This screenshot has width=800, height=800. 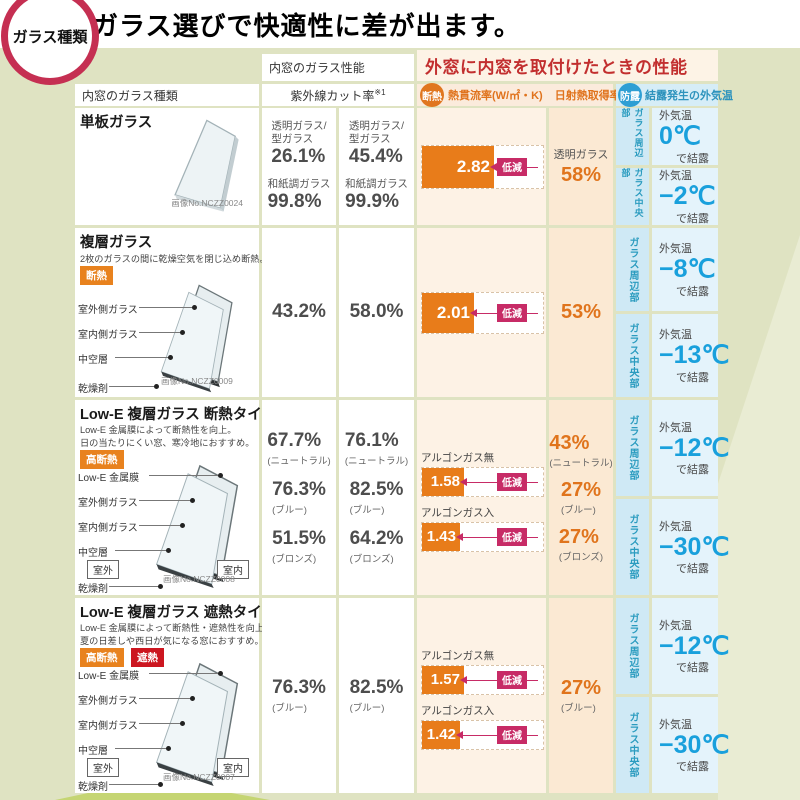 What do you see at coordinates (690, 646) in the screenshot?
I see `row4-dew-edge-cell: 外気温 −12℃ で結露` at bounding box center [690, 646].